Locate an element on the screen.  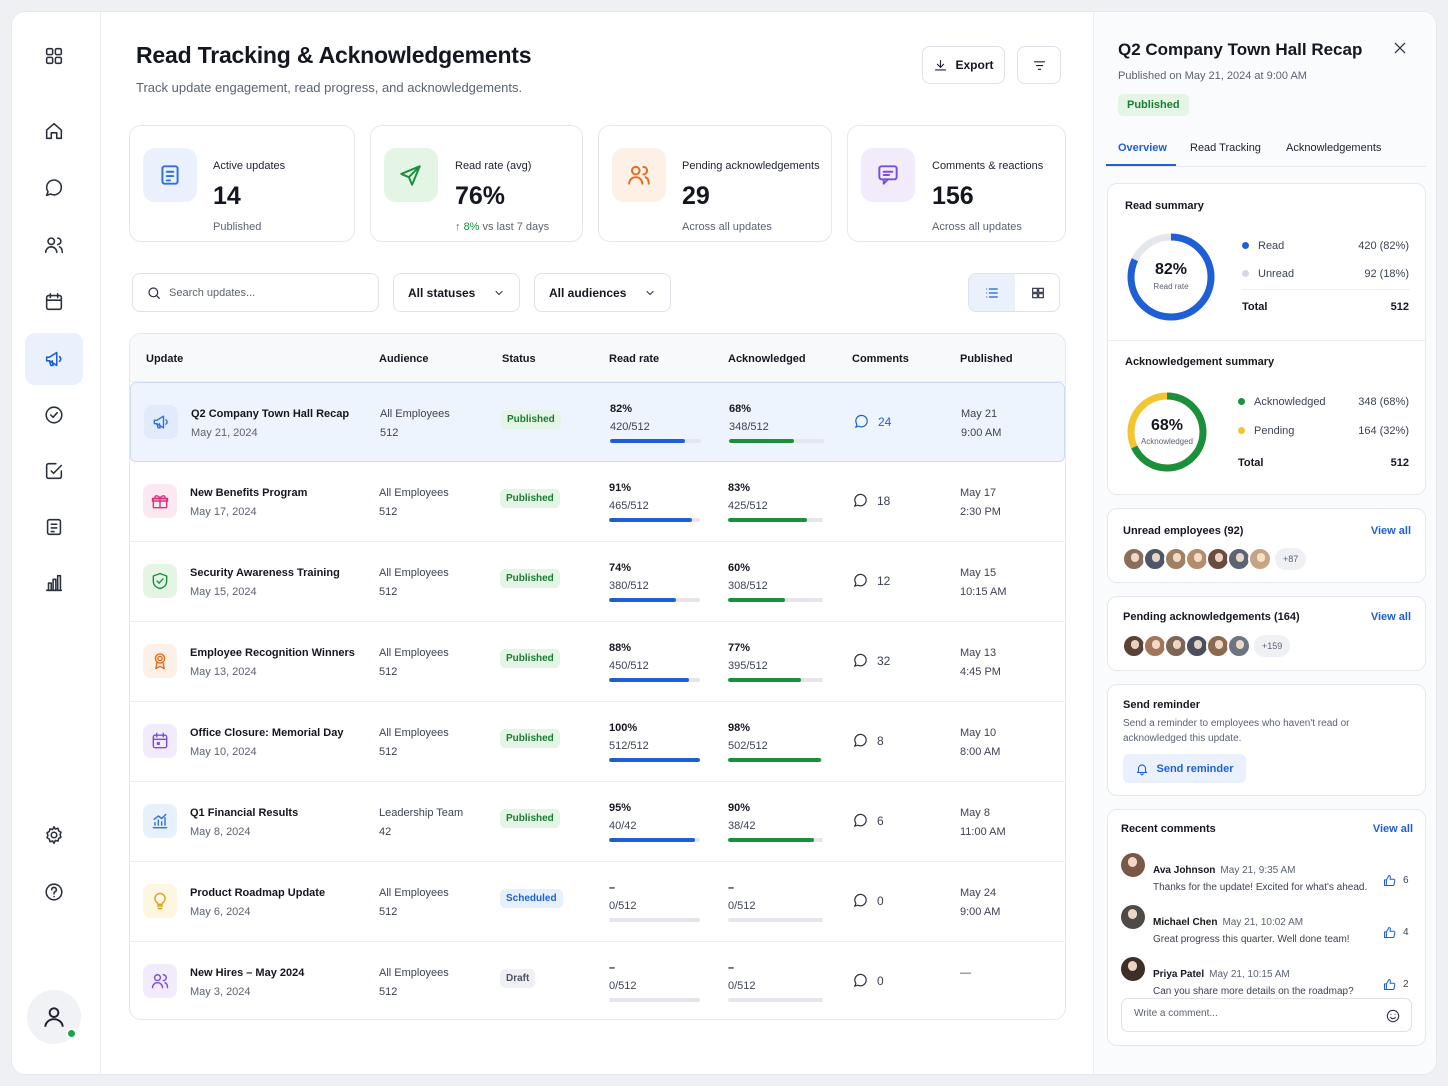
comment-box is located at coordinates (1266, 1015).